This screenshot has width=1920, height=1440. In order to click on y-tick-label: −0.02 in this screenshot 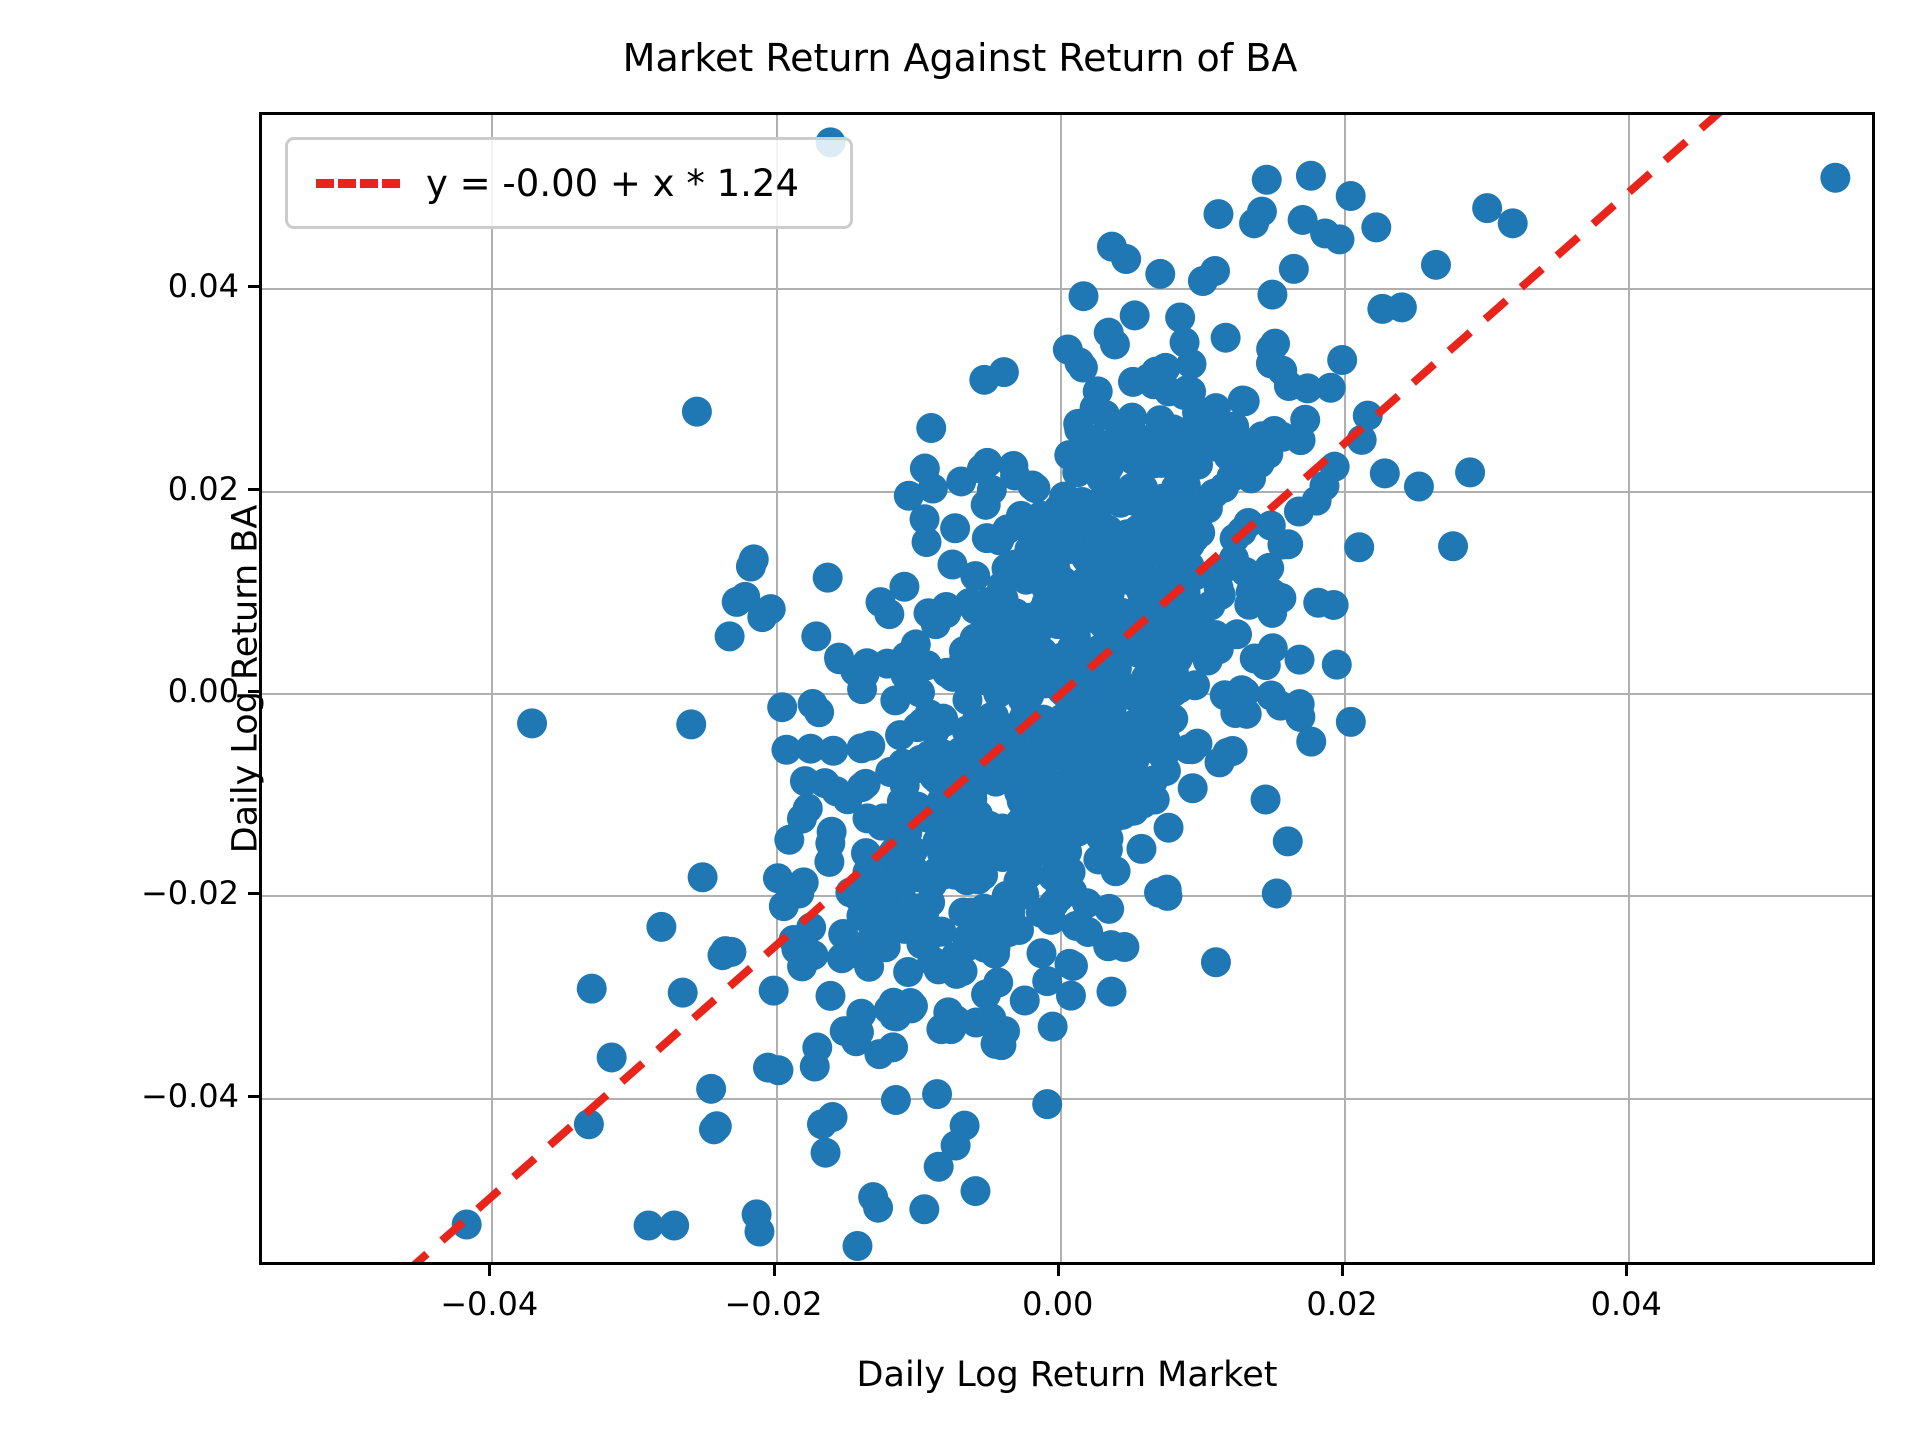, I will do `click(189, 893)`.